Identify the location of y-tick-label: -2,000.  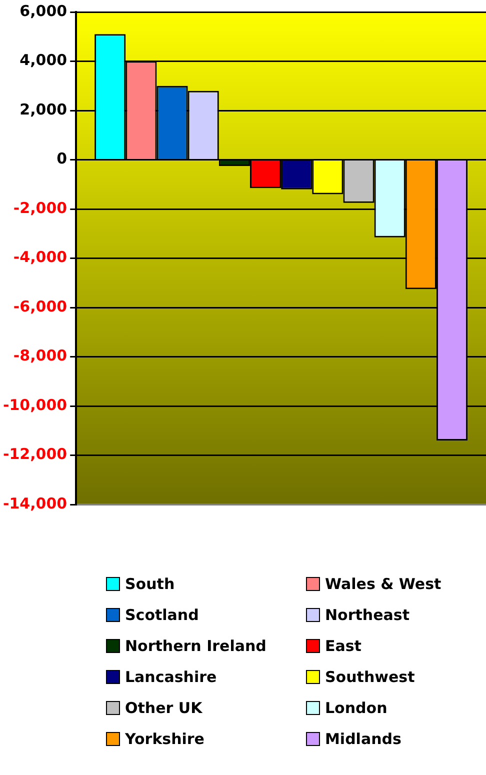
(40, 207).